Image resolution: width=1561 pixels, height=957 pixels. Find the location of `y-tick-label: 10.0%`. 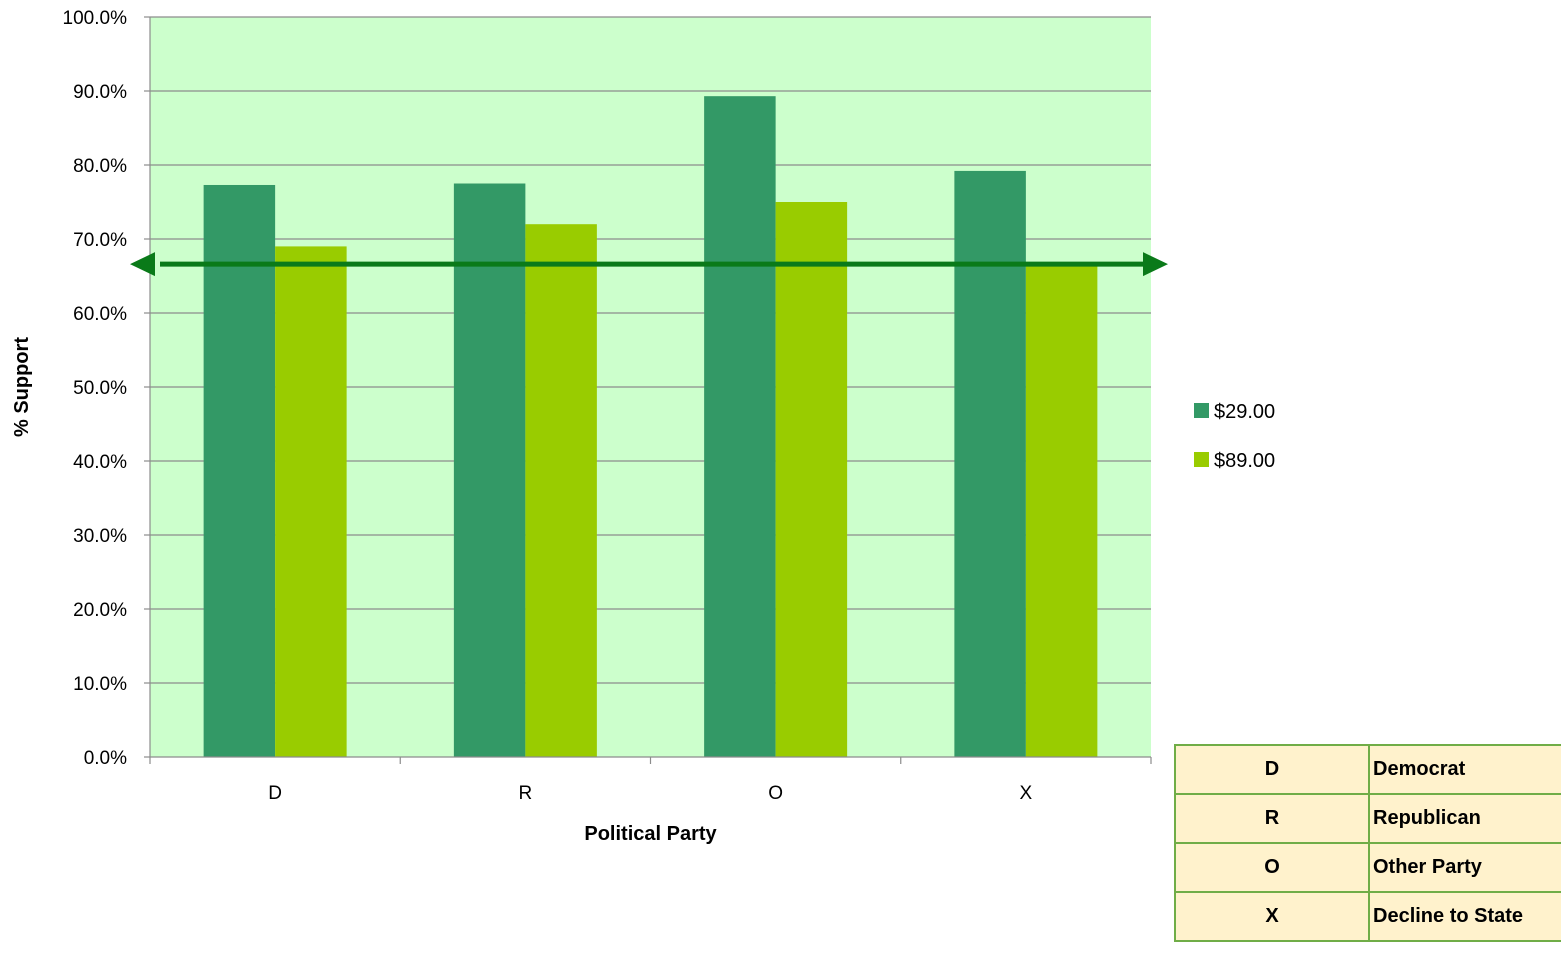

y-tick-label: 10.0% is located at coordinates (100, 684).